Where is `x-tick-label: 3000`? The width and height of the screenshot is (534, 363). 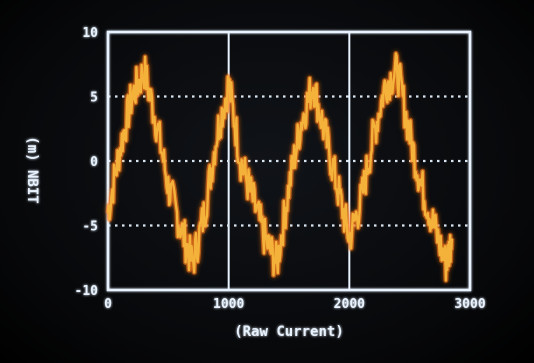 x-tick-label: 3000 is located at coordinates (469, 304).